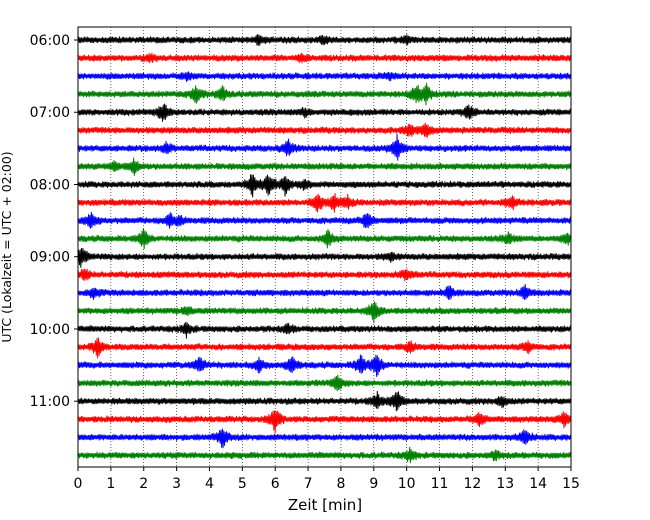 Image resolution: width=650 pixels, height=520 pixels. I want to click on x-tick-label: 14, so click(538, 484).